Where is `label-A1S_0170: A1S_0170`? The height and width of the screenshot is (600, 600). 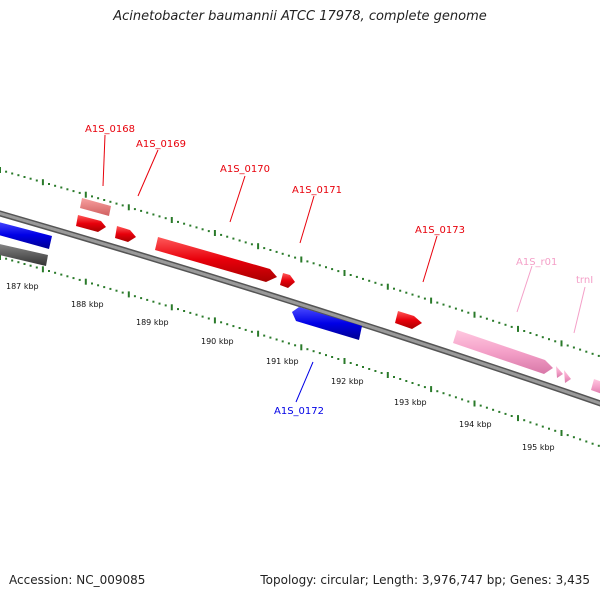
label-A1S_0170: A1S_0170 is located at coordinates (245, 169).